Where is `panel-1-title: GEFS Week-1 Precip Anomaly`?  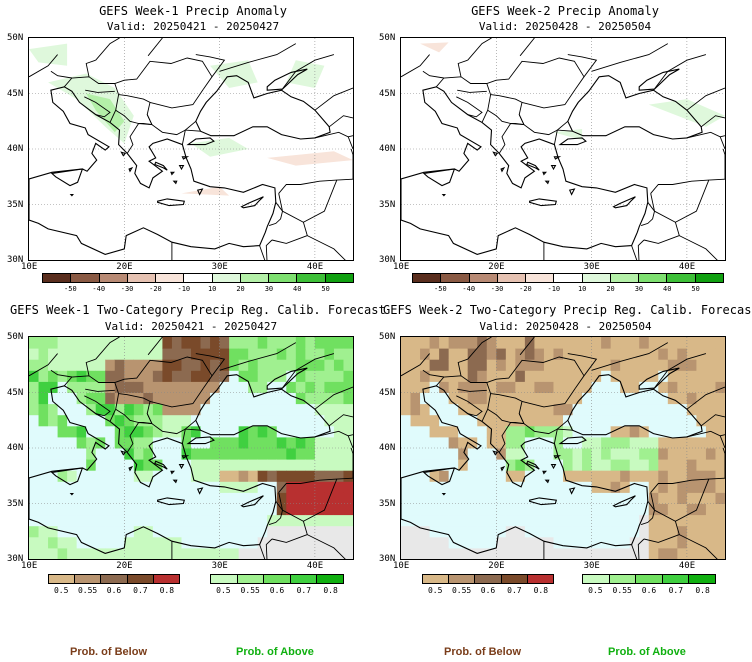 panel-1-title: GEFS Week-1 Precip Anomaly is located at coordinates (193, 11).